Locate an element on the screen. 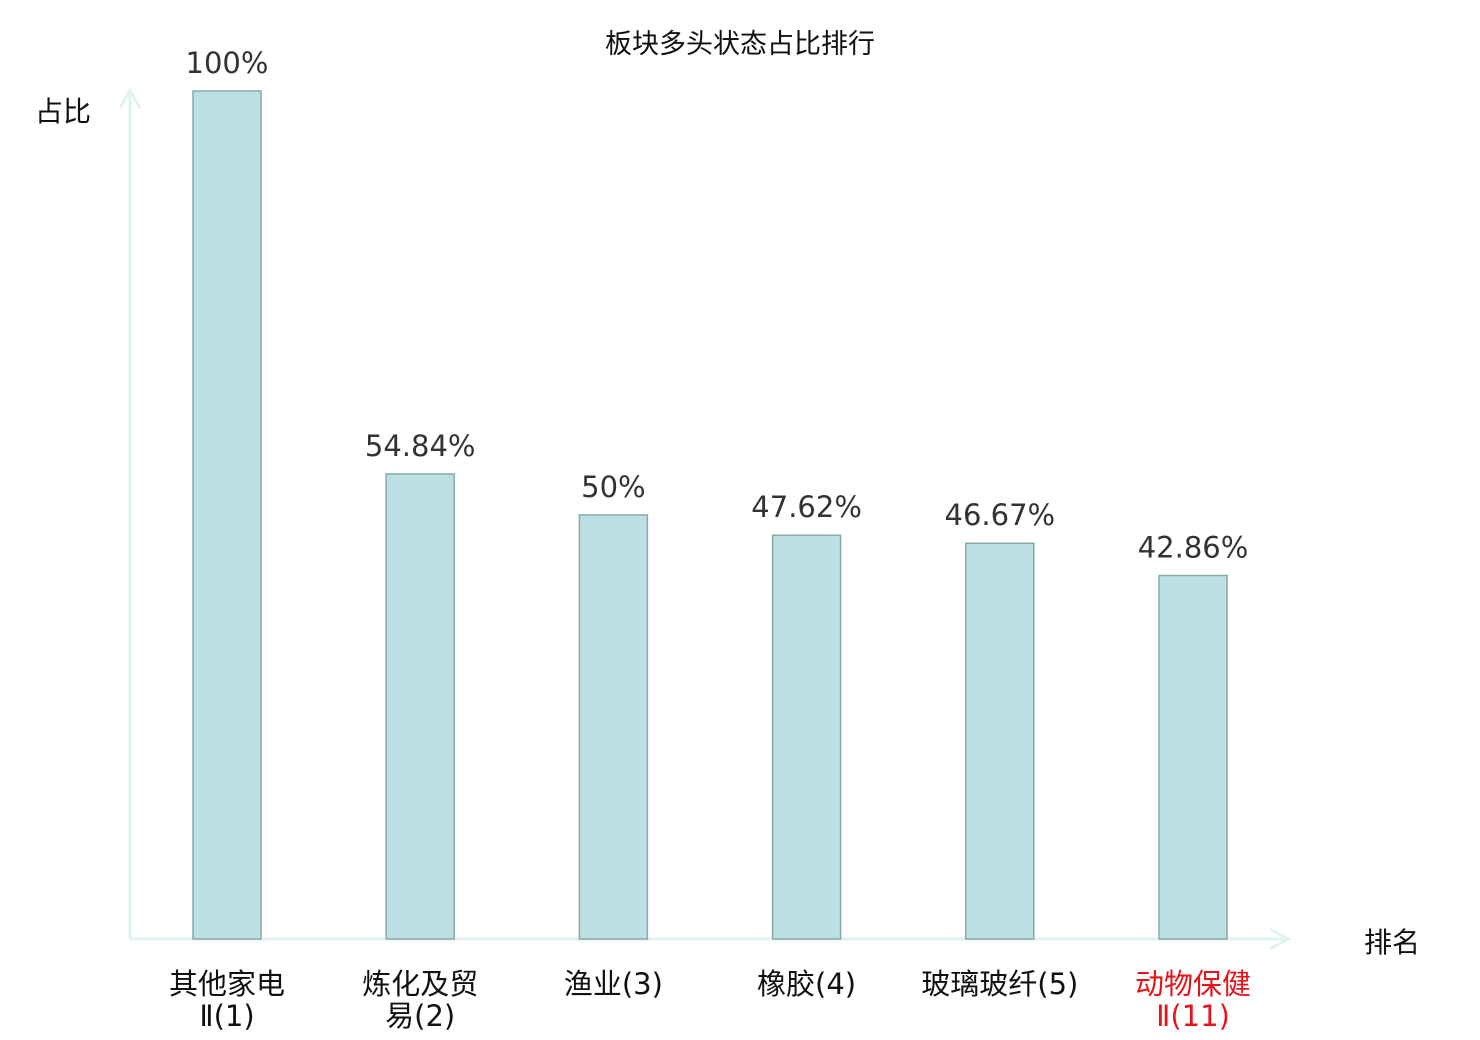 The width and height of the screenshot is (1480, 1040). data-label: 54.84% is located at coordinates (420, 446).